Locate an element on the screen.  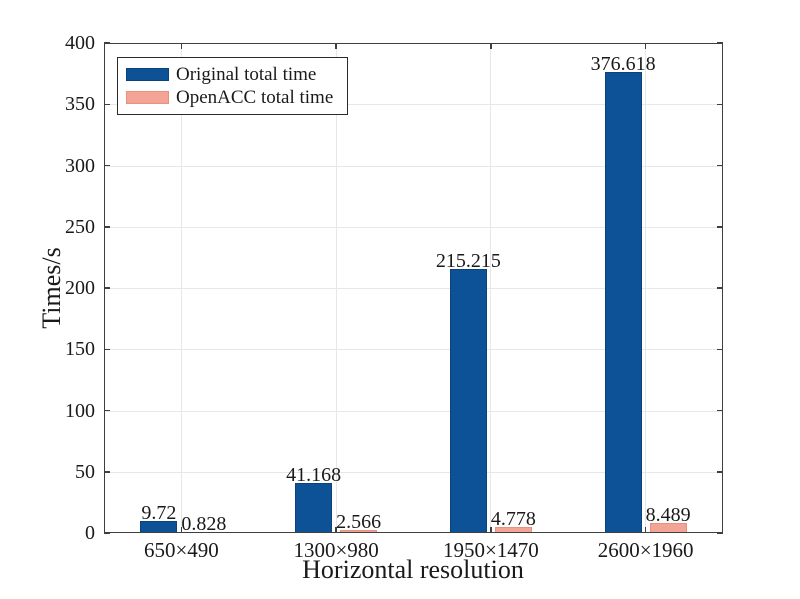
legend-entry: OpenACC total time is located at coordinates (229, 97).